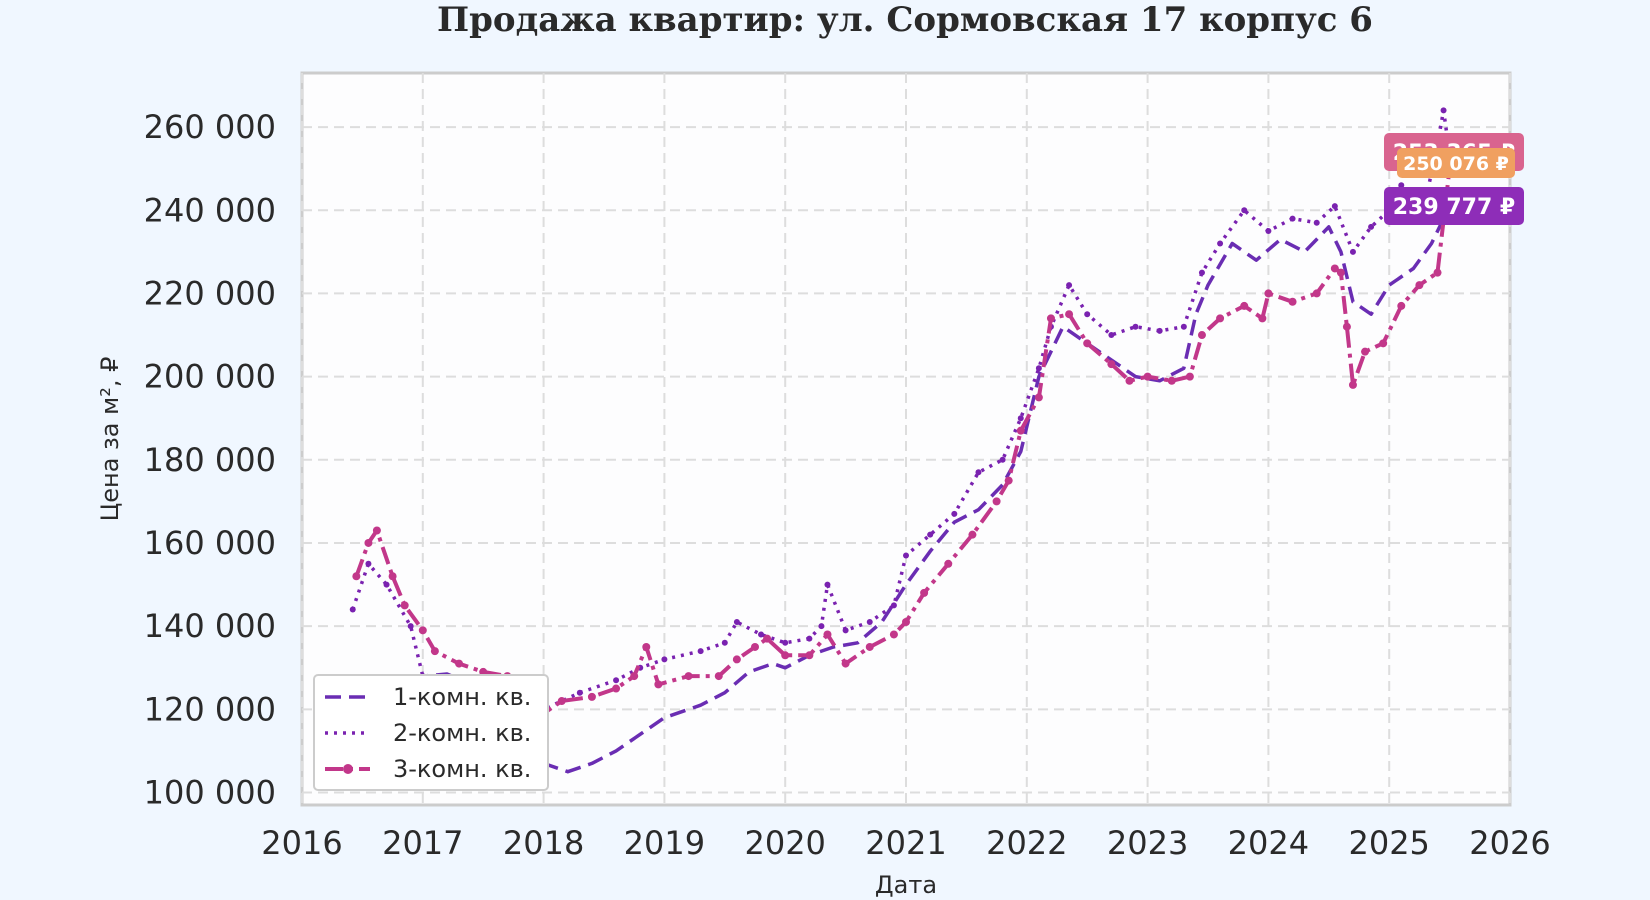 Image resolution: width=1650 pixels, height=900 pixels. Describe the element at coordinates (462, 733) in the screenshot. I see `legend-label: 2-комн. кв.` at that location.